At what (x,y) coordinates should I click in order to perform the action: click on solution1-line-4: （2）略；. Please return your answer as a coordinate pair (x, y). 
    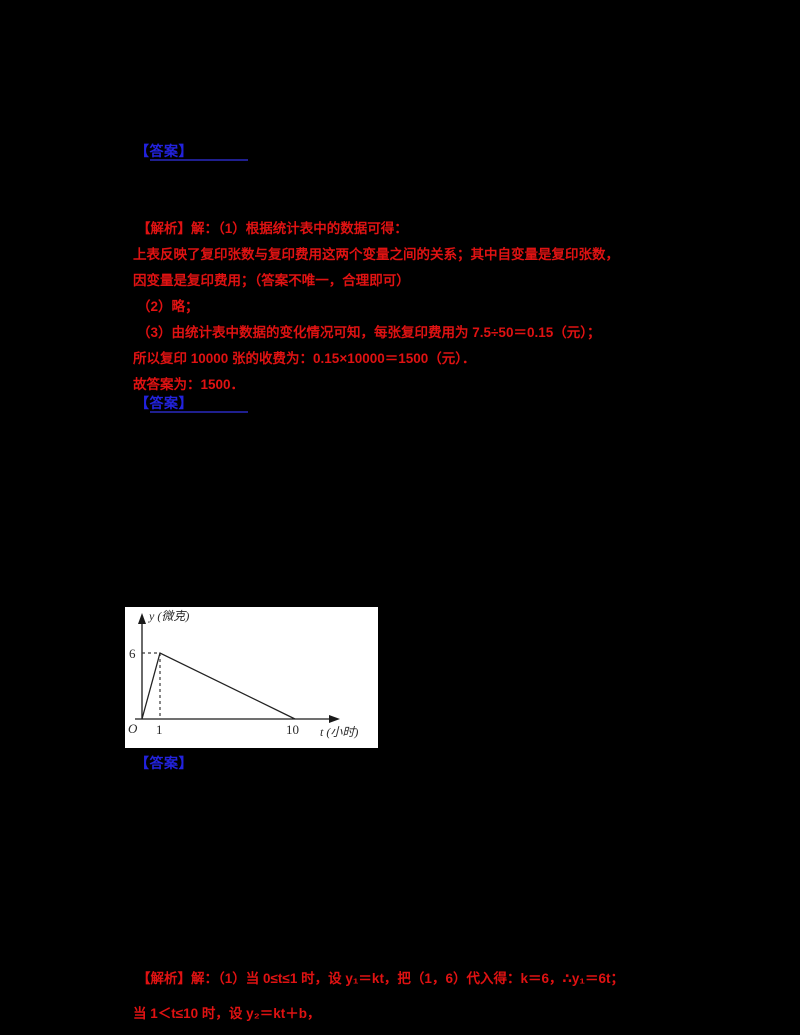
    Looking at the image, I should click on (168, 306).